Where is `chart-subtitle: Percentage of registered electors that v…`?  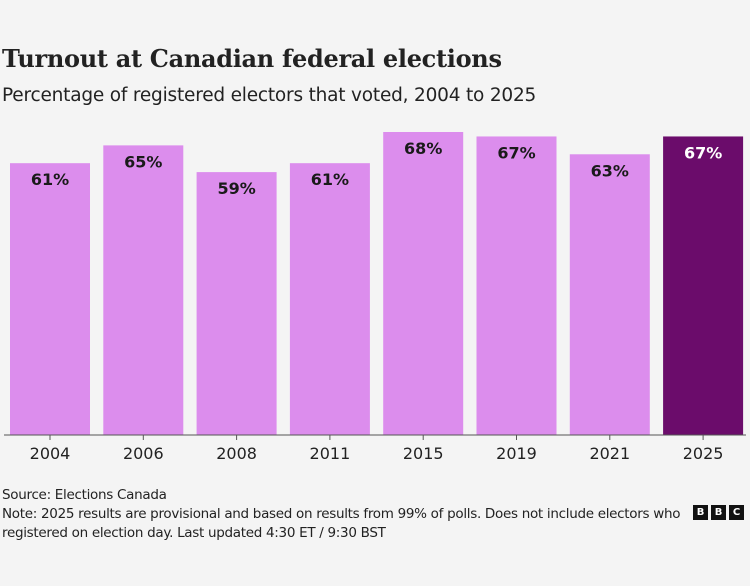 chart-subtitle: Percentage of registered electors that v… is located at coordinates (269, 95).